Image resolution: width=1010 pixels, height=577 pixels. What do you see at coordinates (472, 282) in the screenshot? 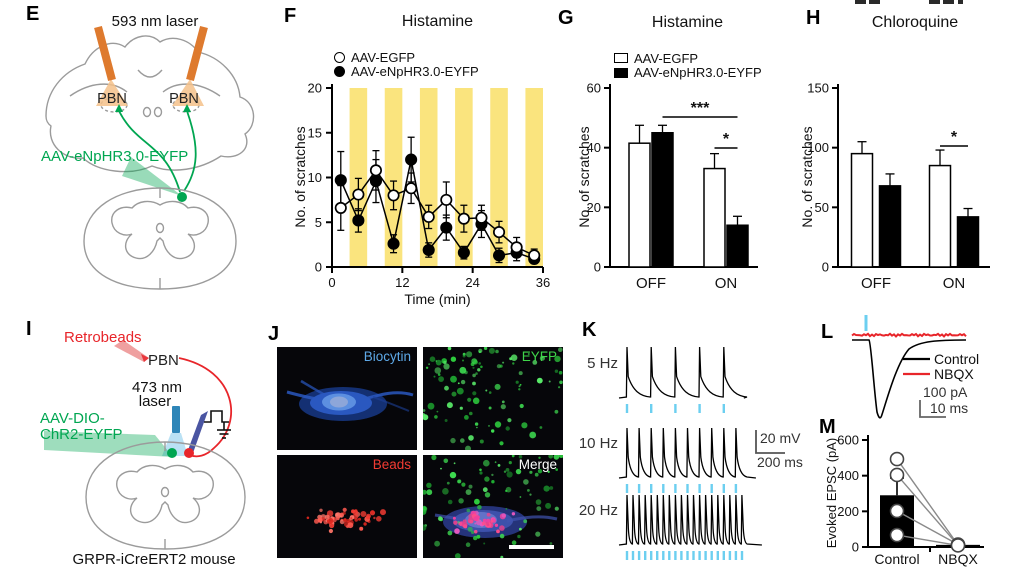
I see `svg-text: 24` at bounding box center [472, 282].